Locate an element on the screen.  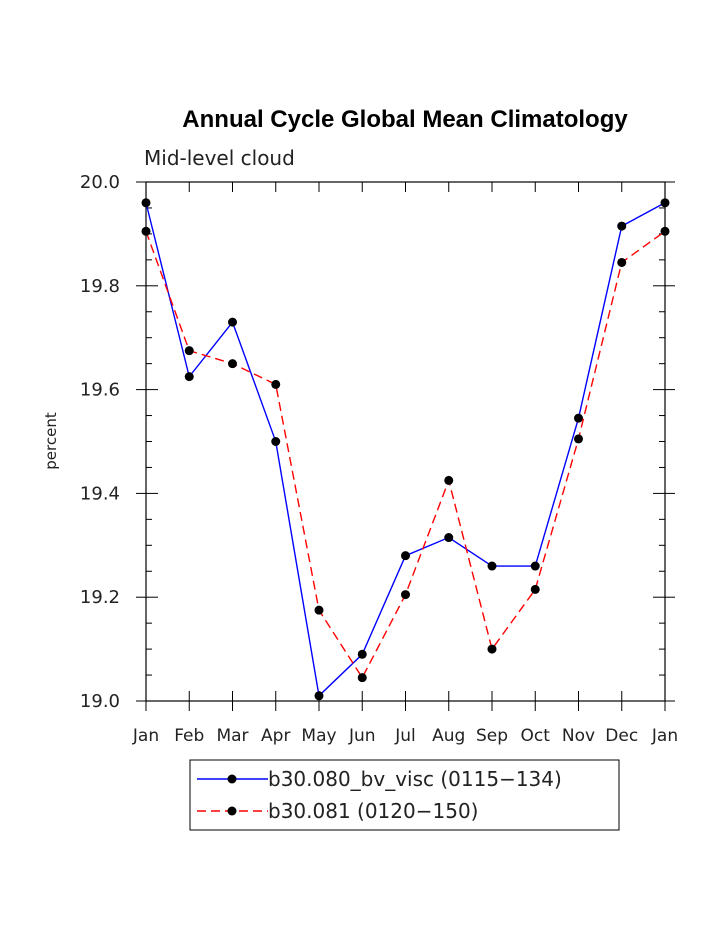
y-tick-label: 19.0 is located at coordinates (100, 701).